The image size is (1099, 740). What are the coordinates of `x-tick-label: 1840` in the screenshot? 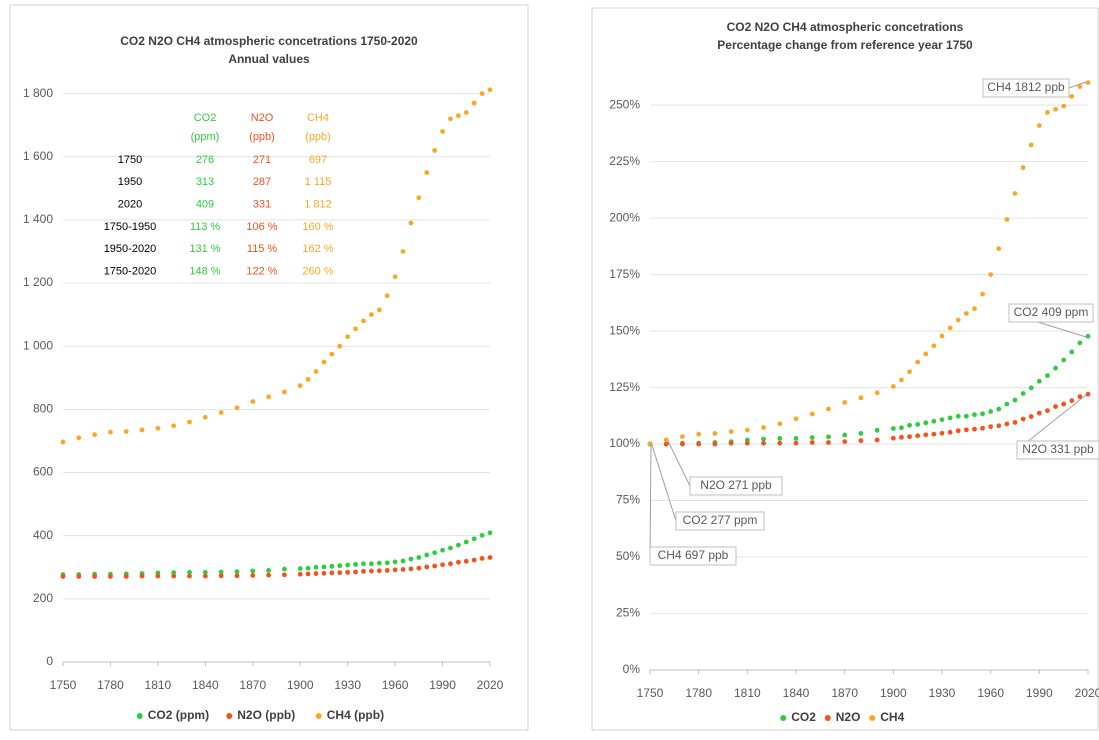 It's located at (796, 693).